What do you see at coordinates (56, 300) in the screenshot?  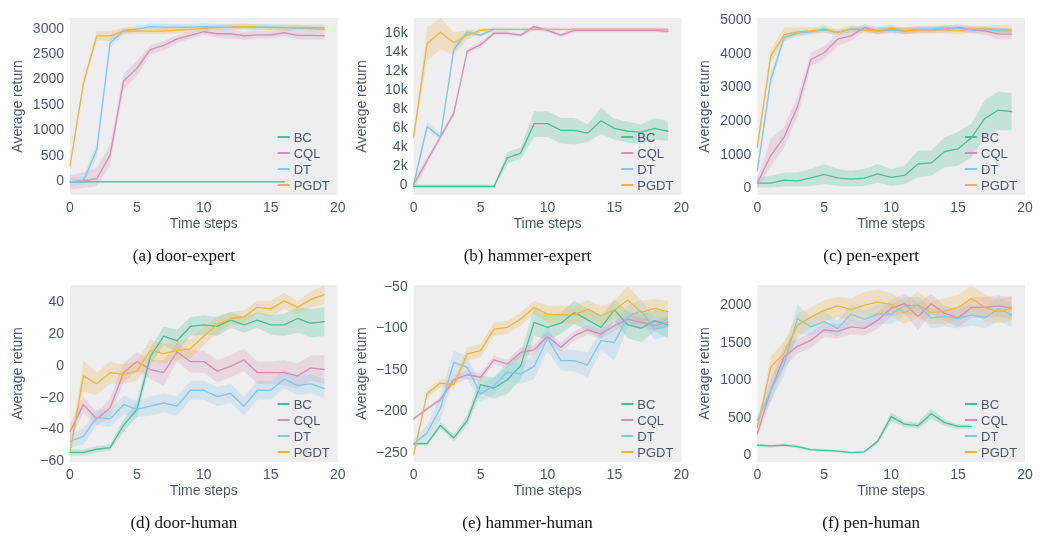 I see `y-tick-label: 40` at bounding box center [56, 300].